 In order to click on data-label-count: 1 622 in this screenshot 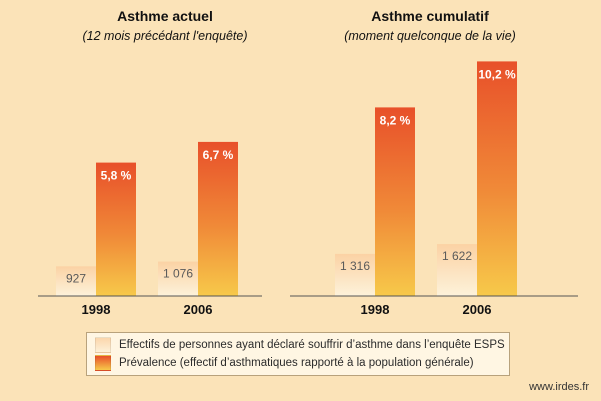, I will do `click(457, 256)`.